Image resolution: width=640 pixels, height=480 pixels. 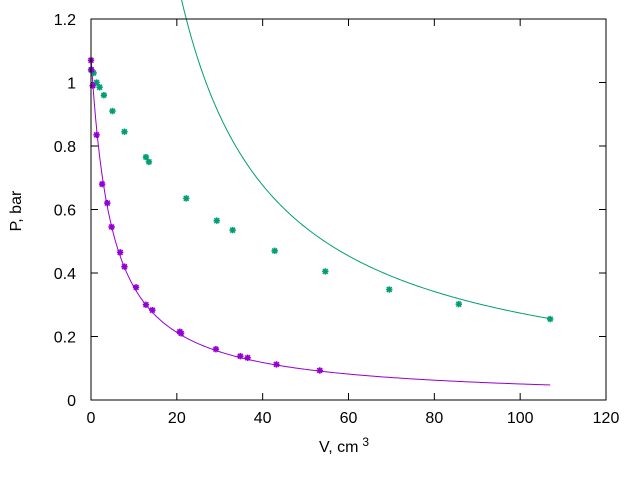 What do you see at coordinates (16, 210) in the screenshot?
I see `y-axis-label: P, bar` at bounding box center [16, 210].